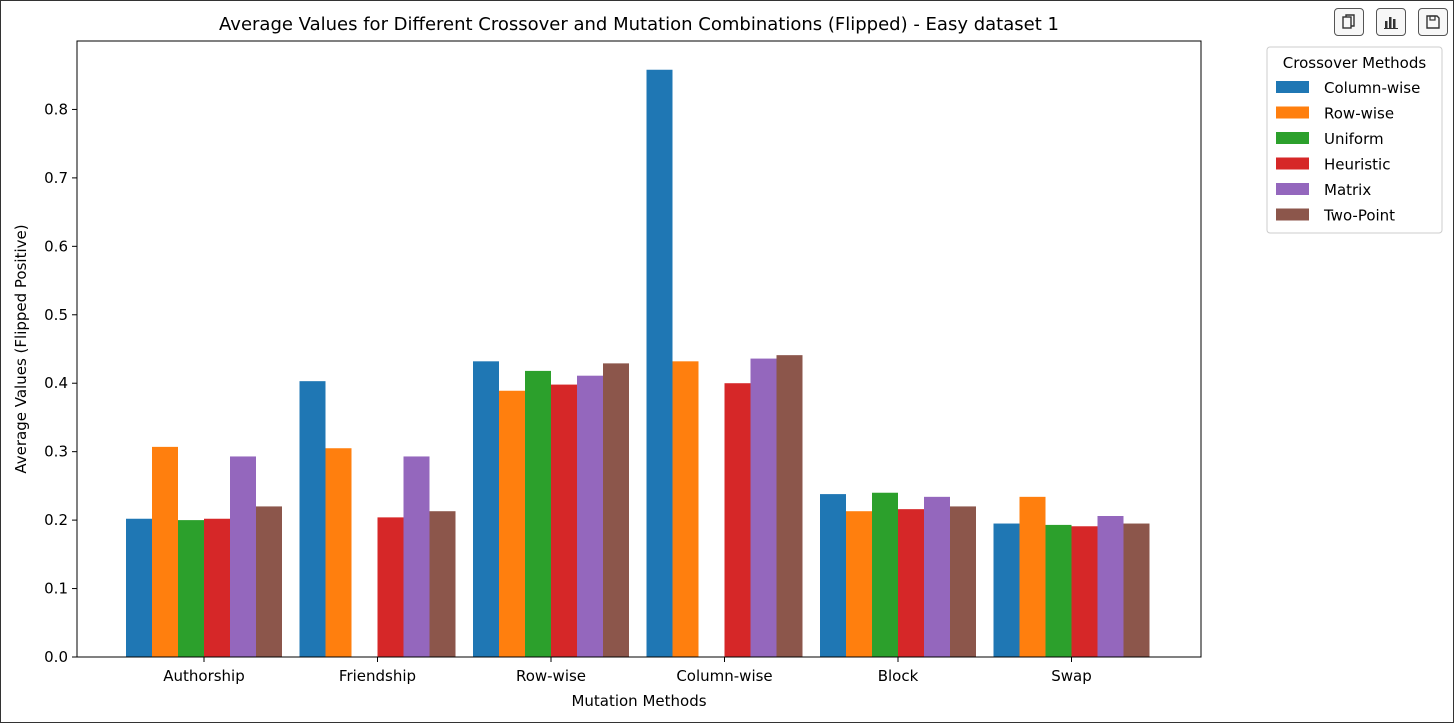  I want to click on copy-icon, so click(1348, 21).